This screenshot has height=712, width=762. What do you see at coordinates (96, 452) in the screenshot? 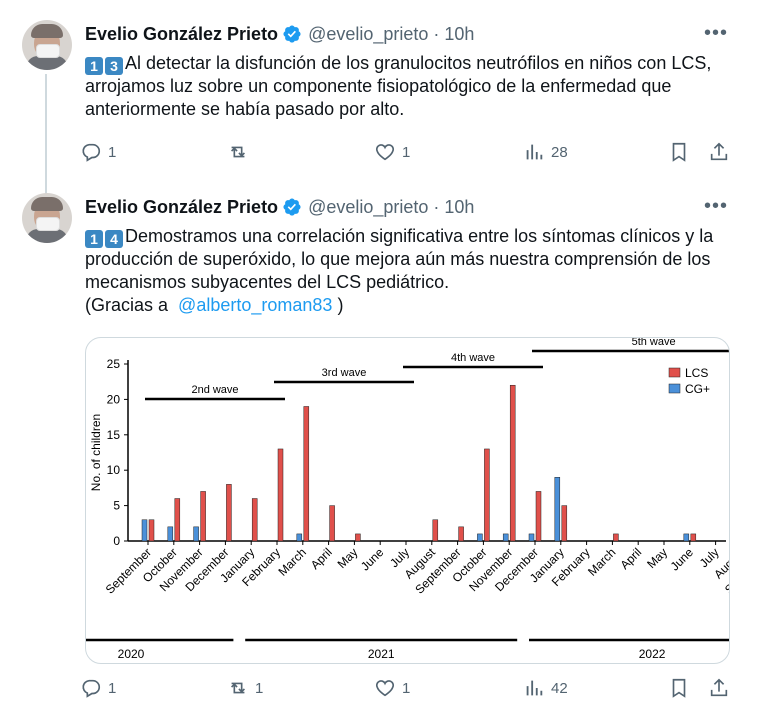
I see `y-axis-label: No. of children` at bounding box center [96, 452].